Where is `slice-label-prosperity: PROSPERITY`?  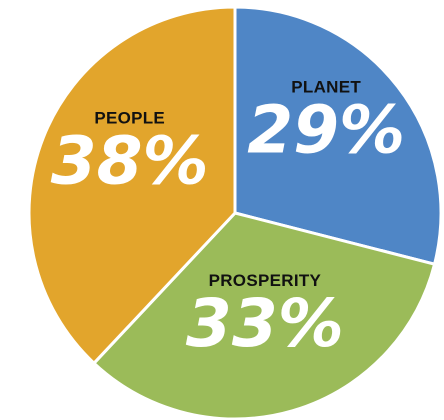 slice-label-prosperity: PROSPERITY is located at coordinates (265, 280).